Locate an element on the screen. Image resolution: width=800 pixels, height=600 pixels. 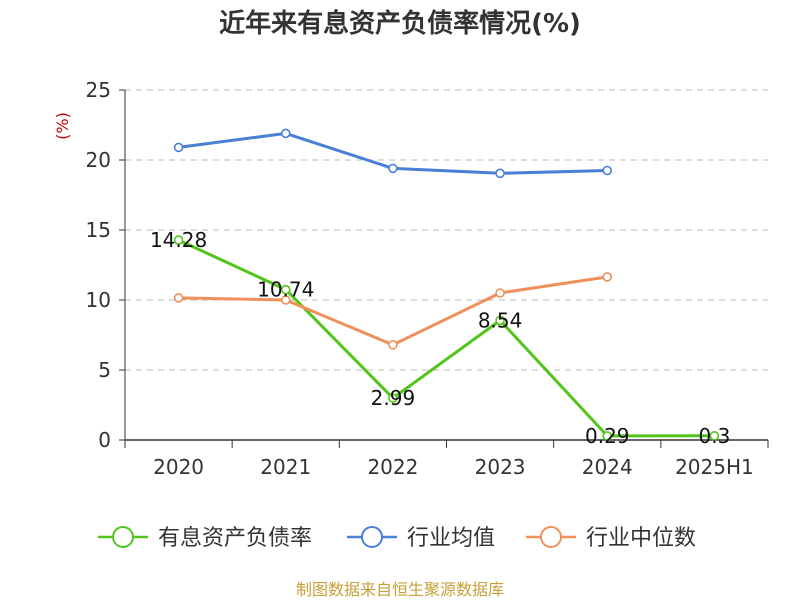
legend-label: 行业均值 is located at coordinates (451, 538).